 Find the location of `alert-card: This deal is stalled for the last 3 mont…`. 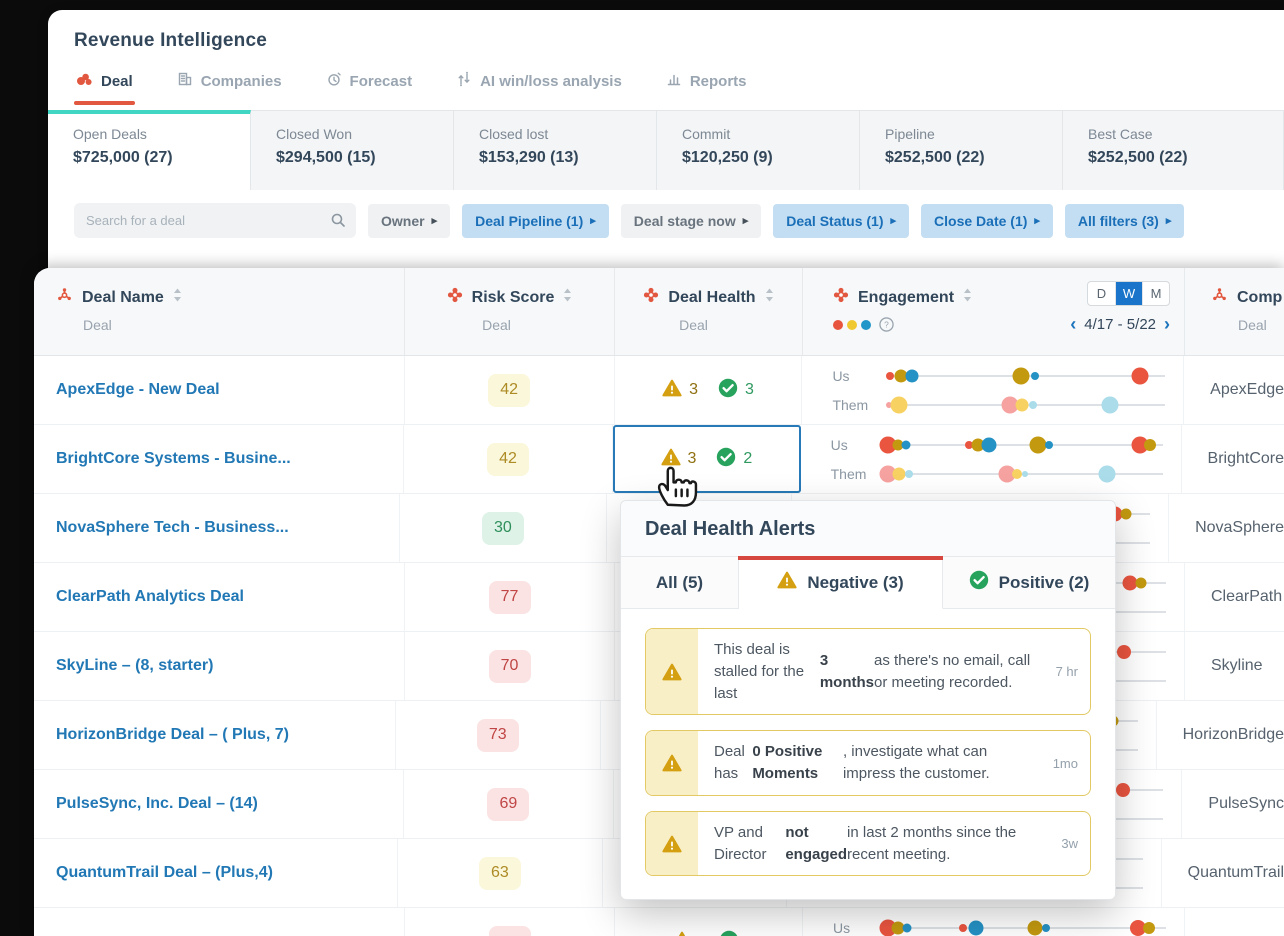

alert-card: This deal is stalled for the last 3 mont… is located at coordinates (868, 672).